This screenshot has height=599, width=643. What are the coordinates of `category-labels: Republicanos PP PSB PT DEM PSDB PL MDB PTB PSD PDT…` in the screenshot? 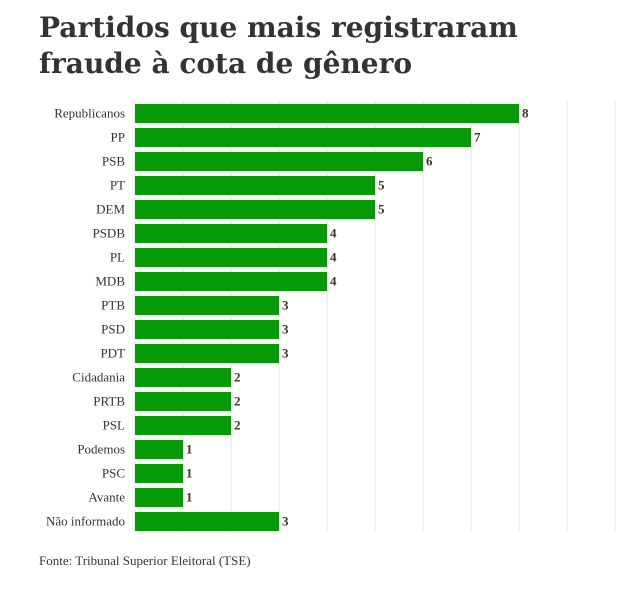 It's located at (86, 317).